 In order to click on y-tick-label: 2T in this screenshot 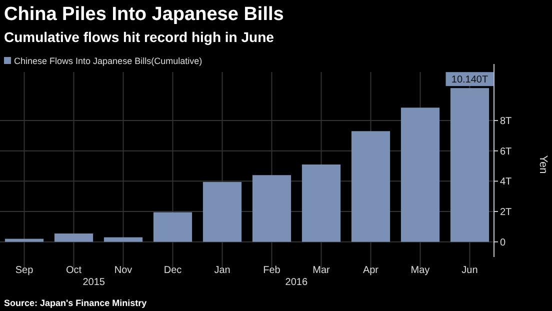, I will do `click(506, 212)`.